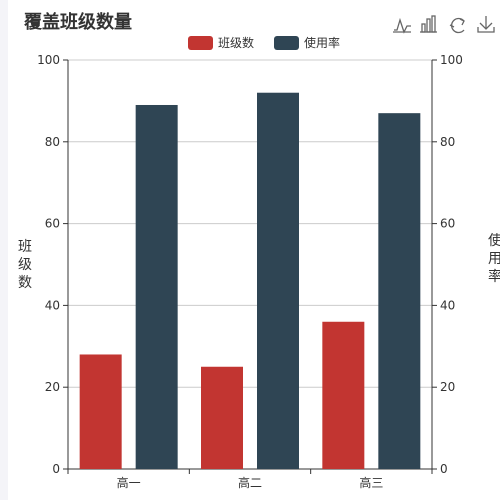 The width and height of the screenshot is (500, 500). I want to click on chart-title: 覆盖班级数量, so click(78, 22).